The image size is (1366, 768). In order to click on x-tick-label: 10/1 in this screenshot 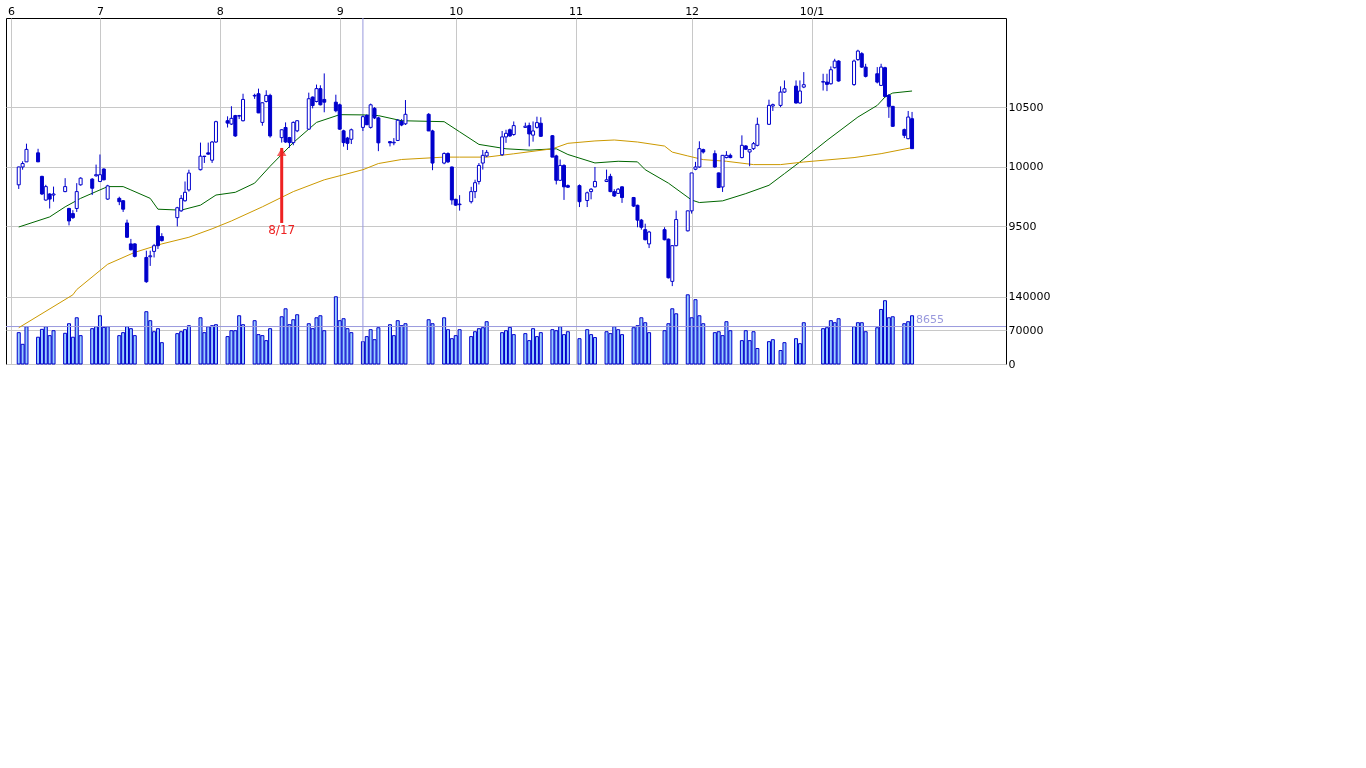, I will do `click(812, 11)`.